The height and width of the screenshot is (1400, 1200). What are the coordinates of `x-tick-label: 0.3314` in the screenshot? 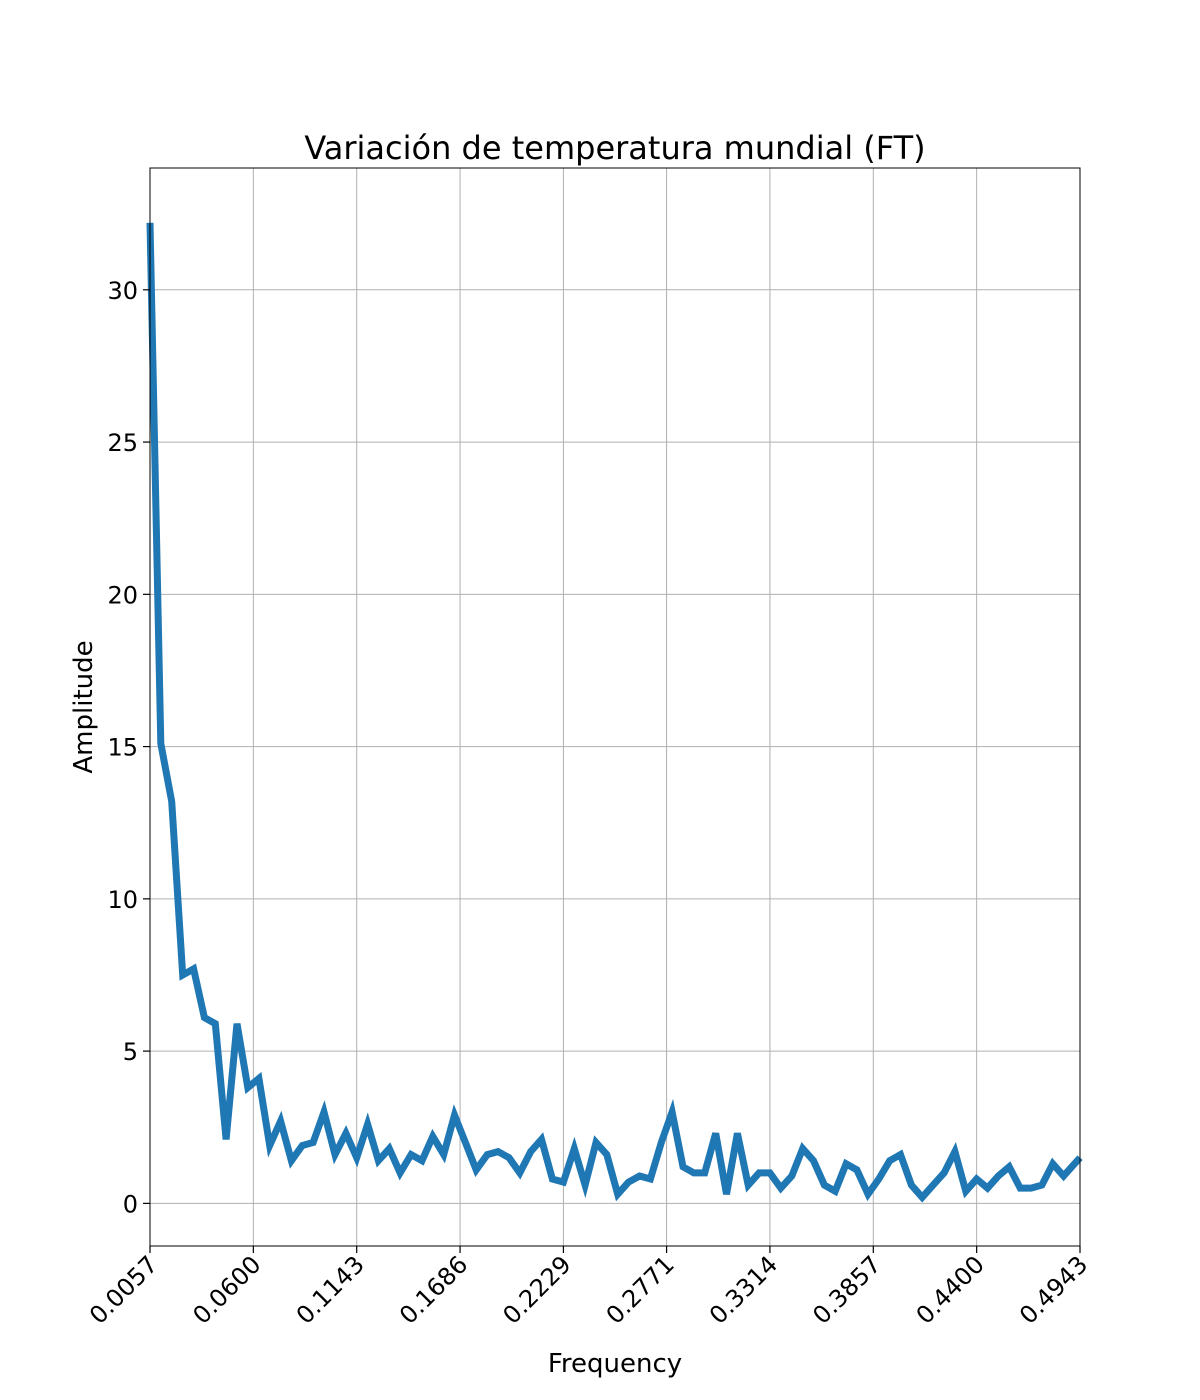 It's located at (743, 1289).